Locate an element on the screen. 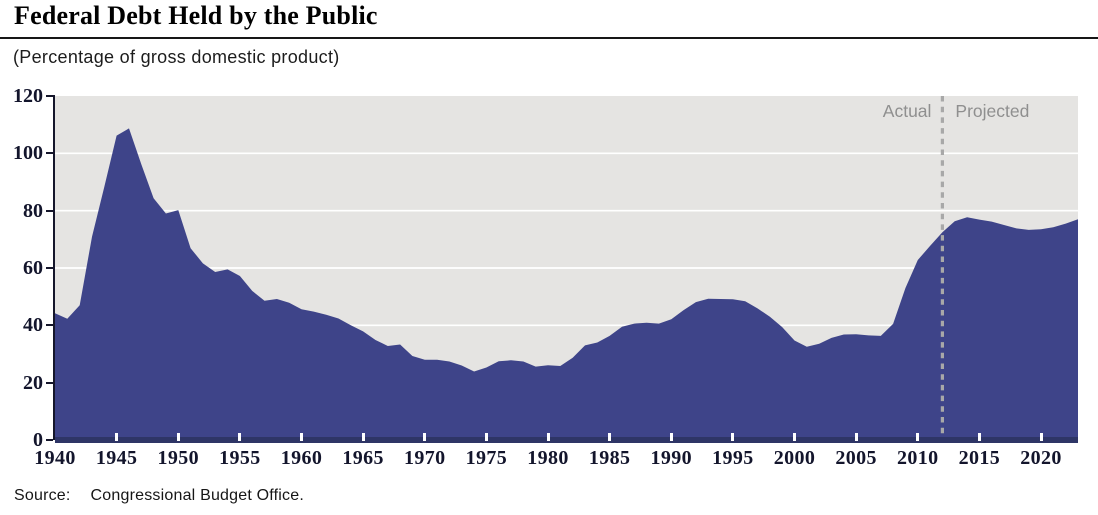 Image resolution: width=1098 pixels, height=515 pixels. y-axis-label: 100 is located at coordinates (28, 153).